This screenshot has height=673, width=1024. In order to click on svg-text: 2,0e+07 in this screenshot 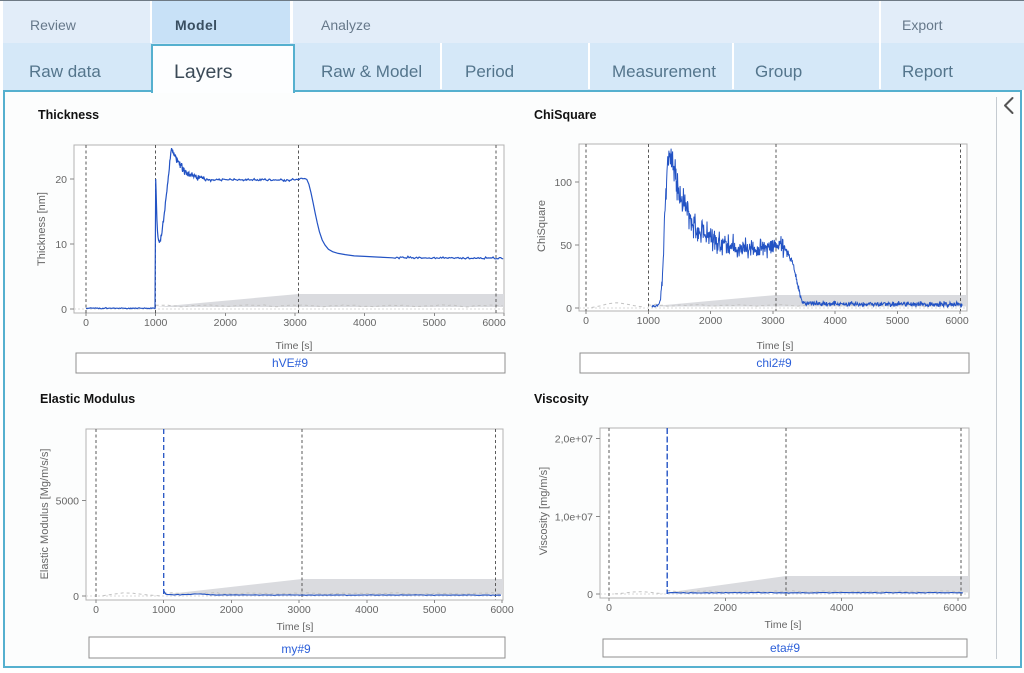, I will do `click(574, 440)`.